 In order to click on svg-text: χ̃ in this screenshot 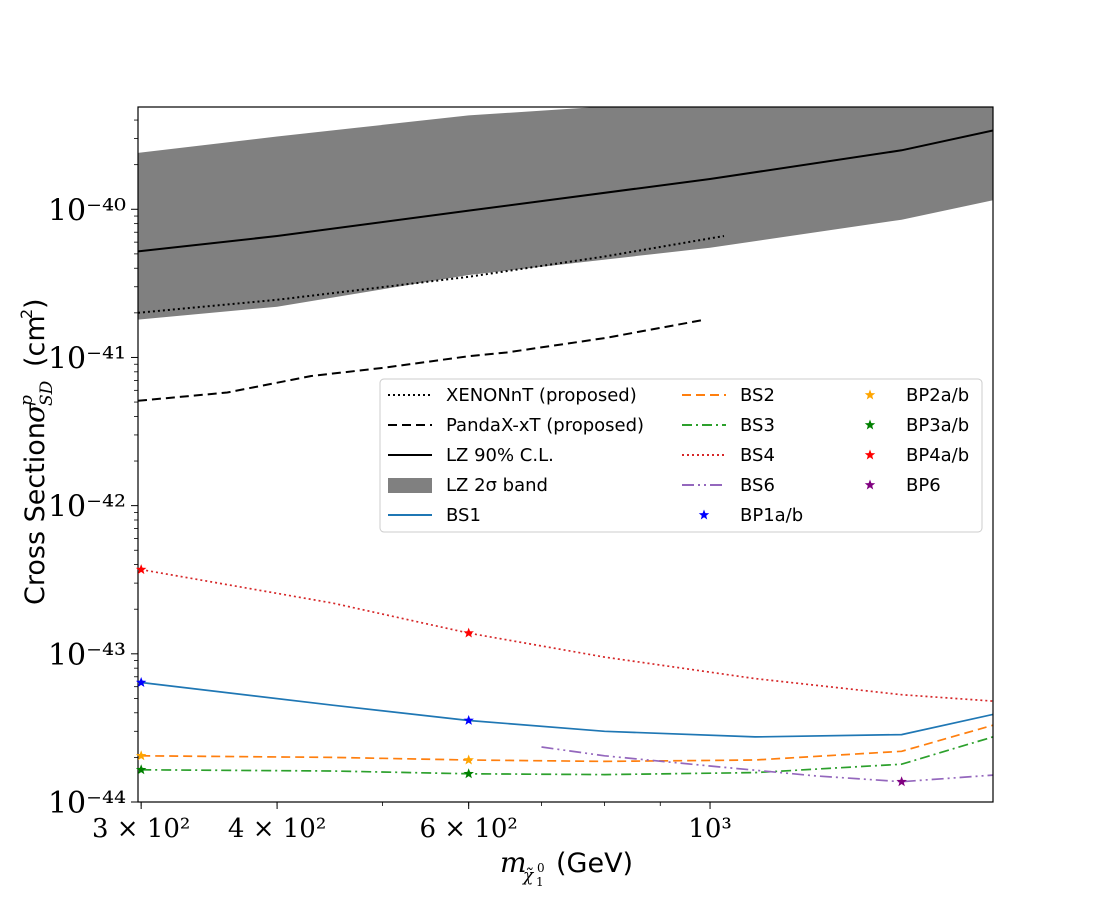, I will do `click(528, 876)`.